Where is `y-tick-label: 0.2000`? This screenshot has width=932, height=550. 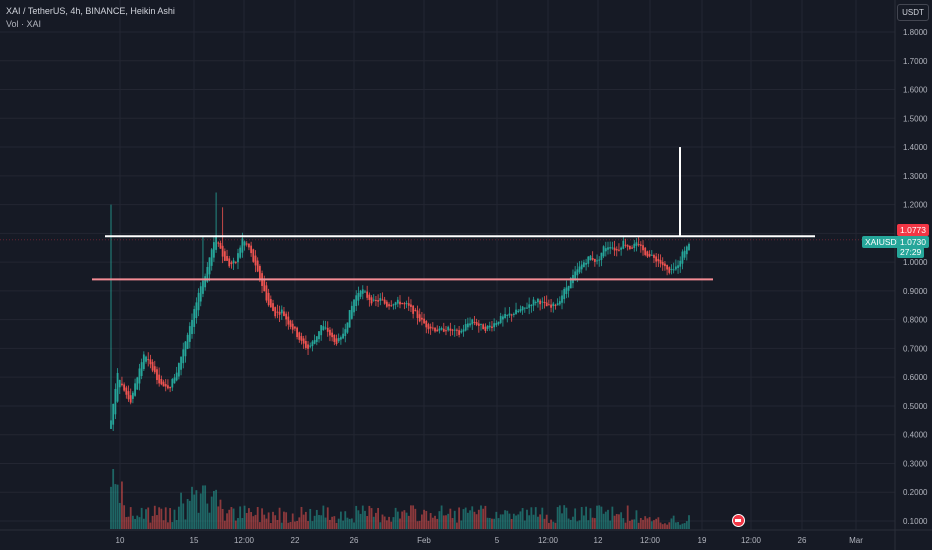 y-tick-label: 0.2000 is located at coordinates (915, 492).